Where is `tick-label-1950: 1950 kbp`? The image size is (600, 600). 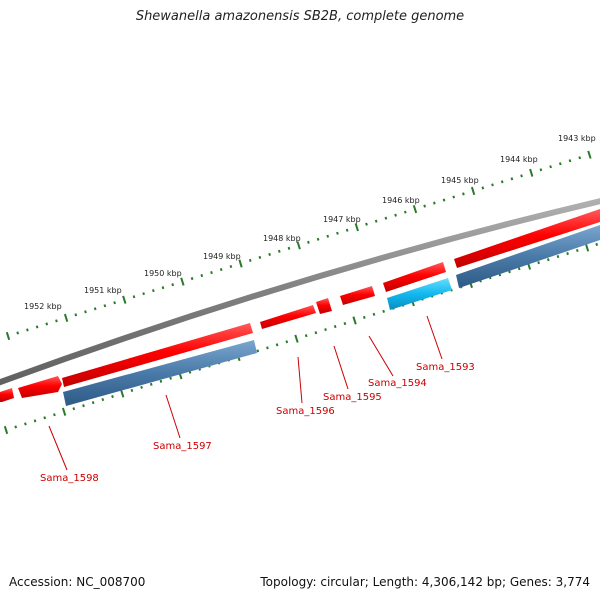
tick-label-1950: 1950 kbp is located at coordinates (163, 273).